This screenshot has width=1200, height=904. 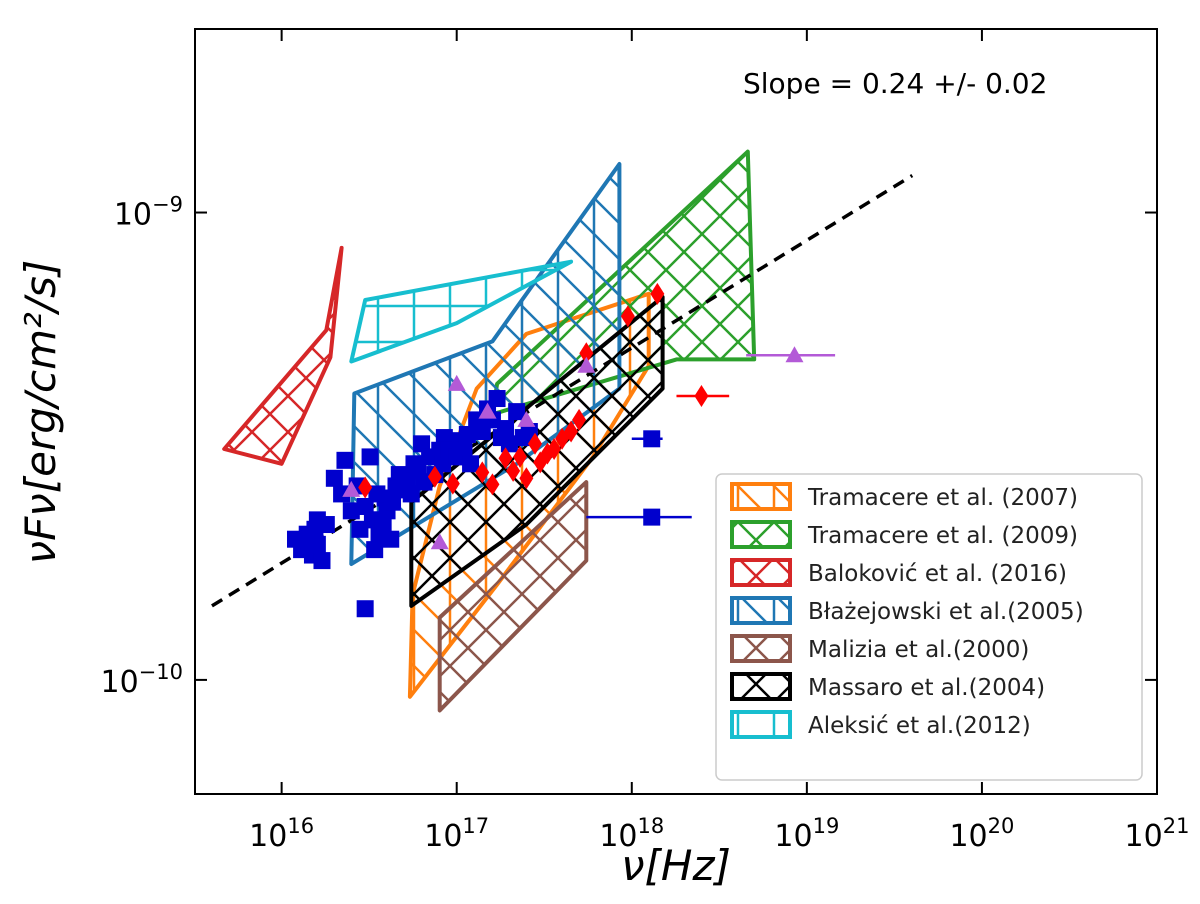 What do you see at coordinates (942, 536) in the screenshot?
I see `legend-label: Tramacere et al. (2009)` at bounding box center [942, 536].